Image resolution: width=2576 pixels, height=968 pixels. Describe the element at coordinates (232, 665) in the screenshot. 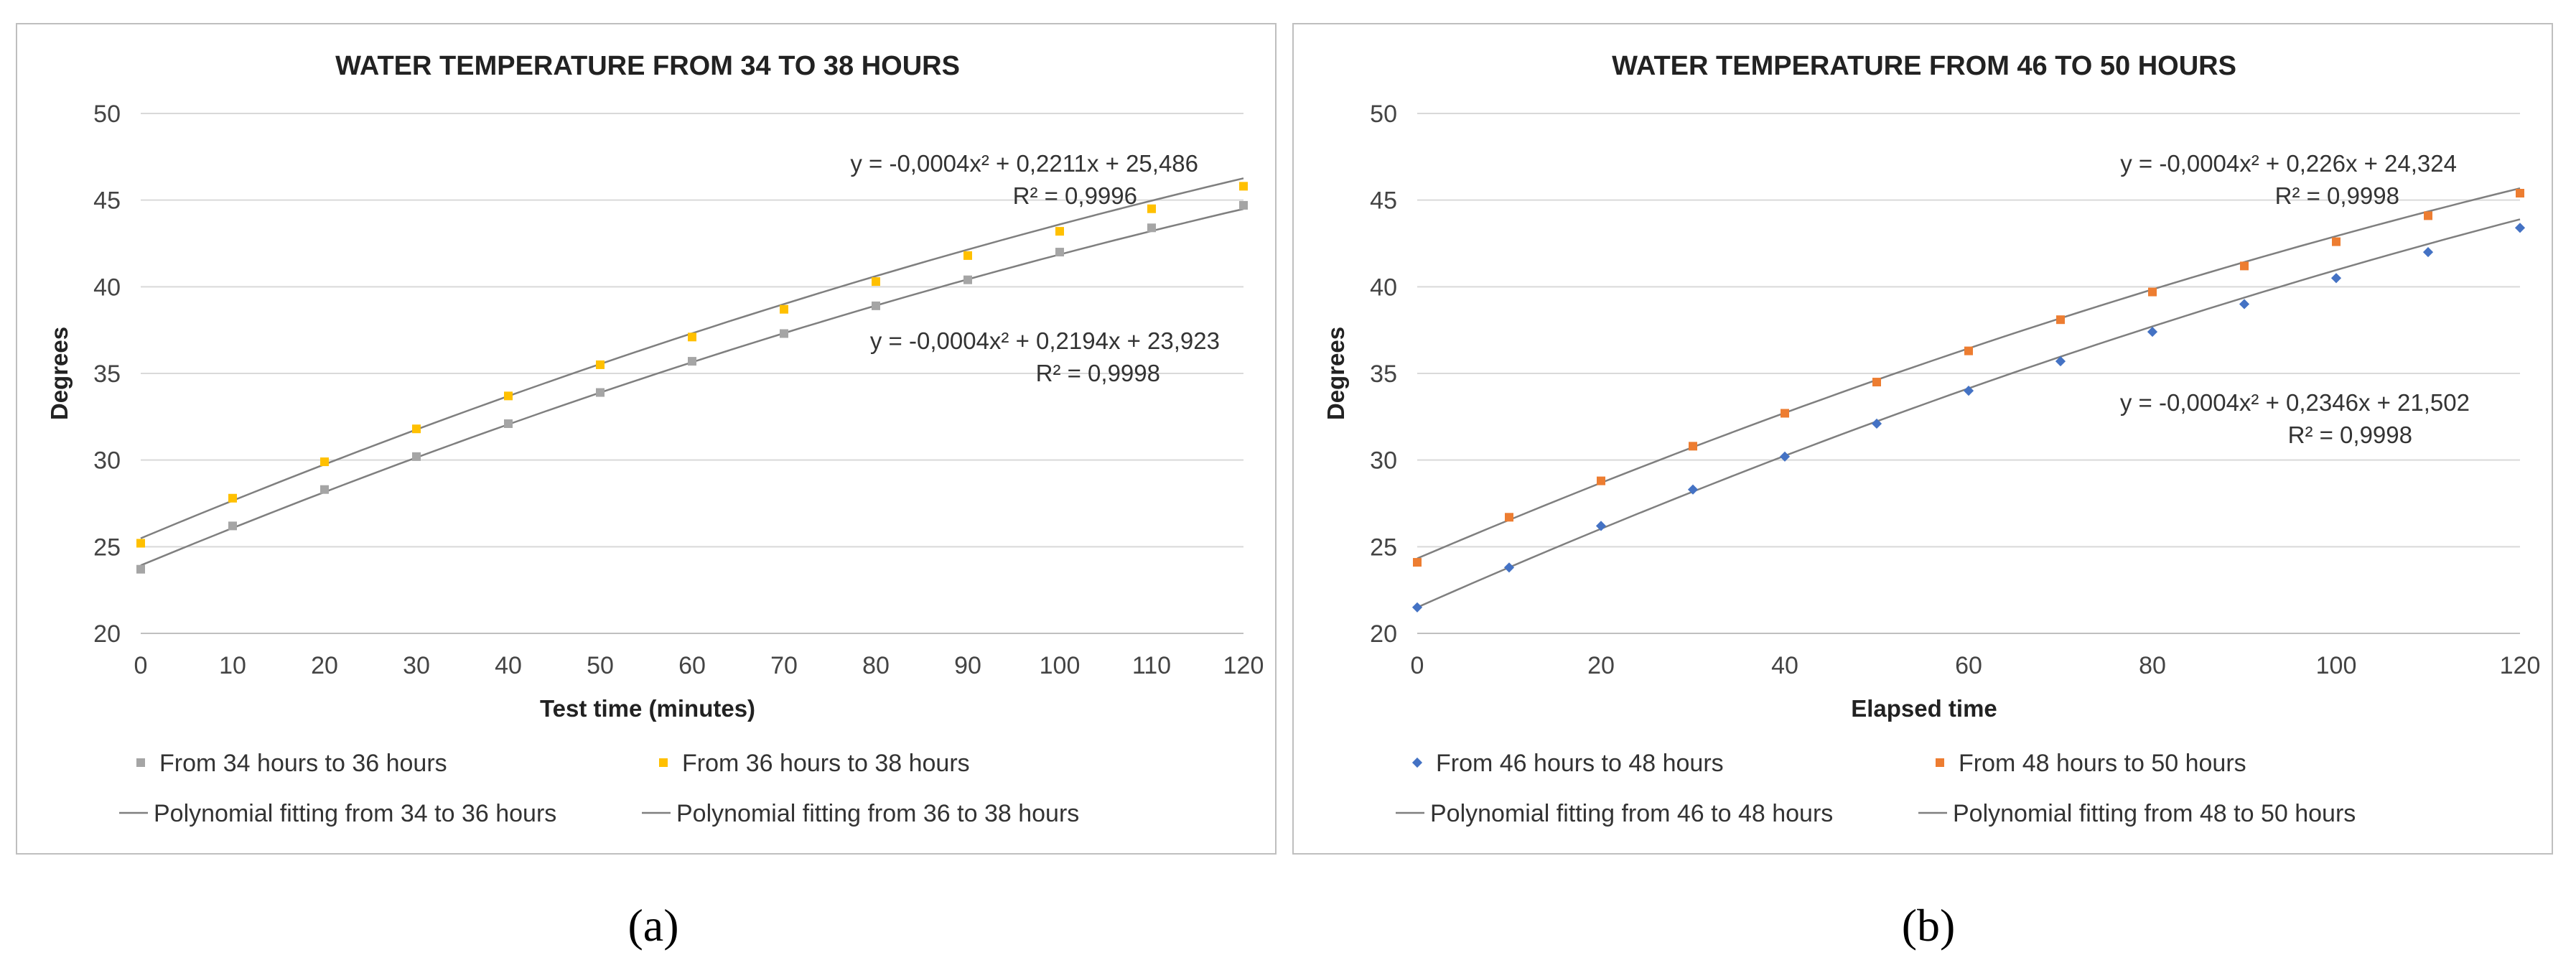

I see `x-tick-label: 10` at that location.